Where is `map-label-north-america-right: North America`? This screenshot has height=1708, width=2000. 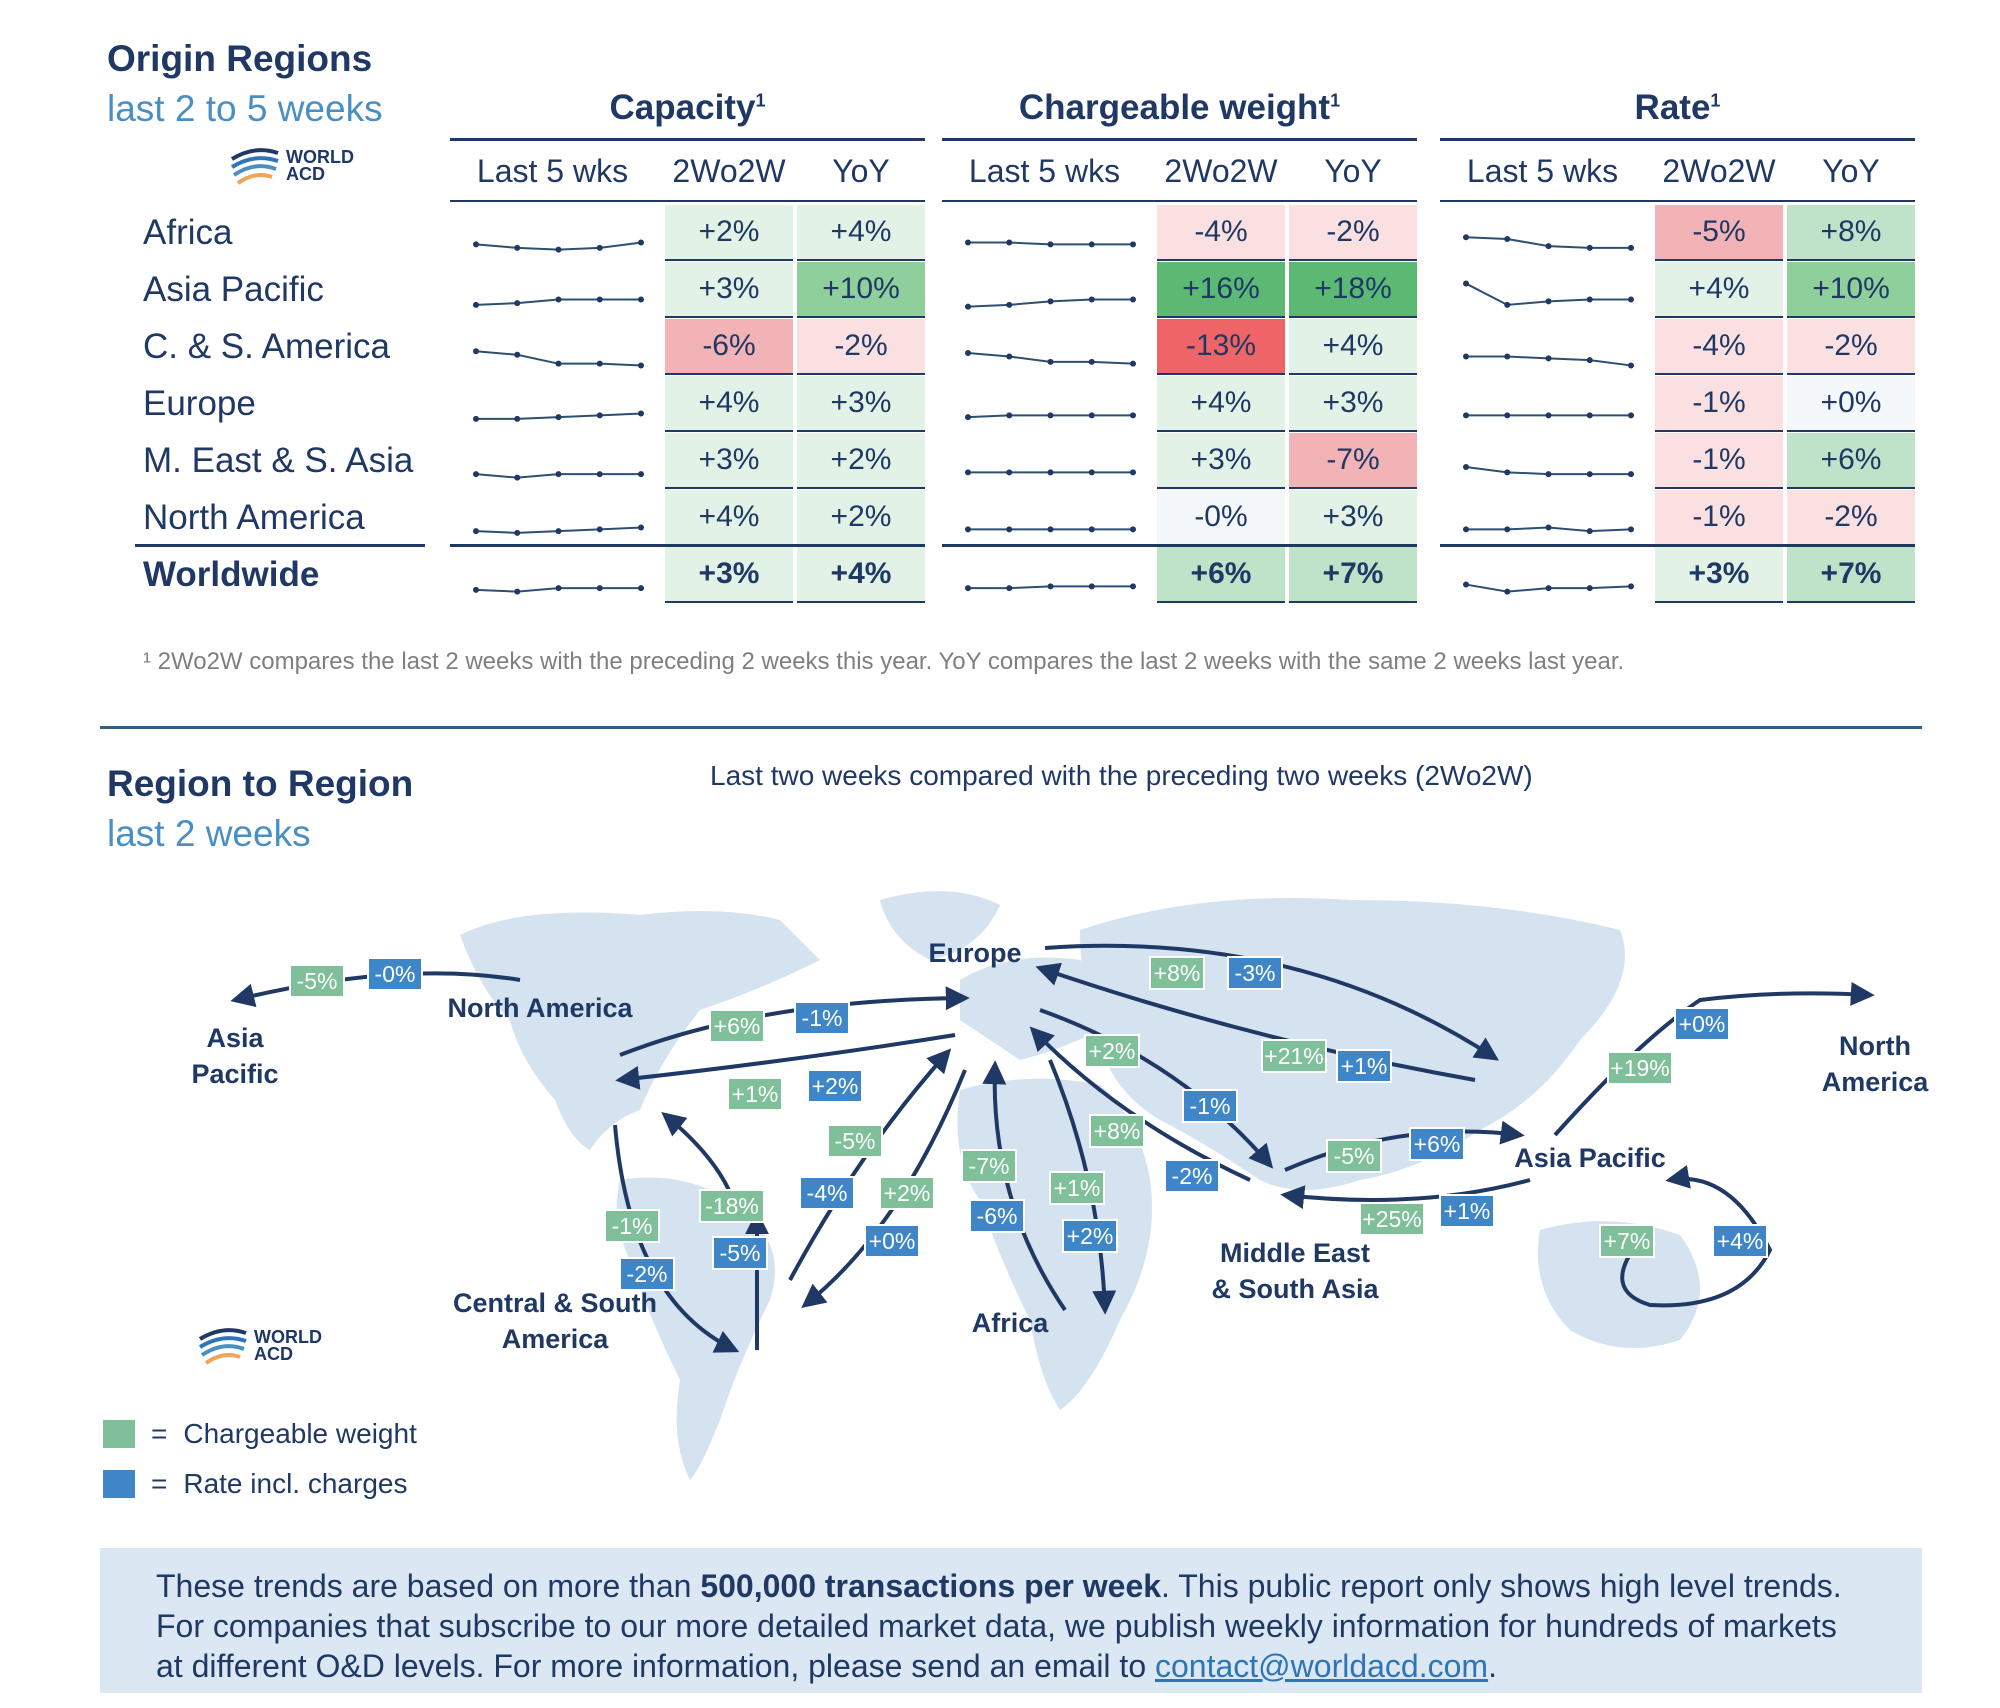 map-label-north-america-right: North America is located at coordinates (1875, 1064).